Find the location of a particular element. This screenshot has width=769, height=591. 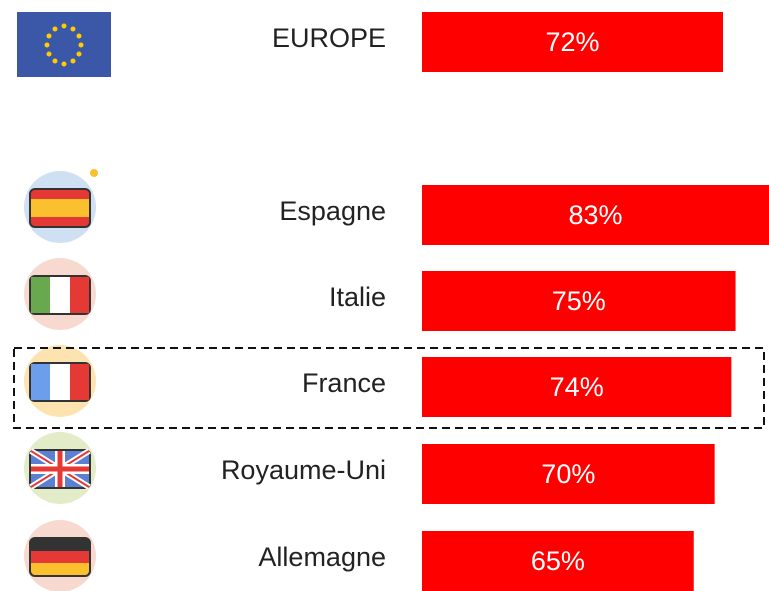

uk-icon is located at coordinates (60, 468).